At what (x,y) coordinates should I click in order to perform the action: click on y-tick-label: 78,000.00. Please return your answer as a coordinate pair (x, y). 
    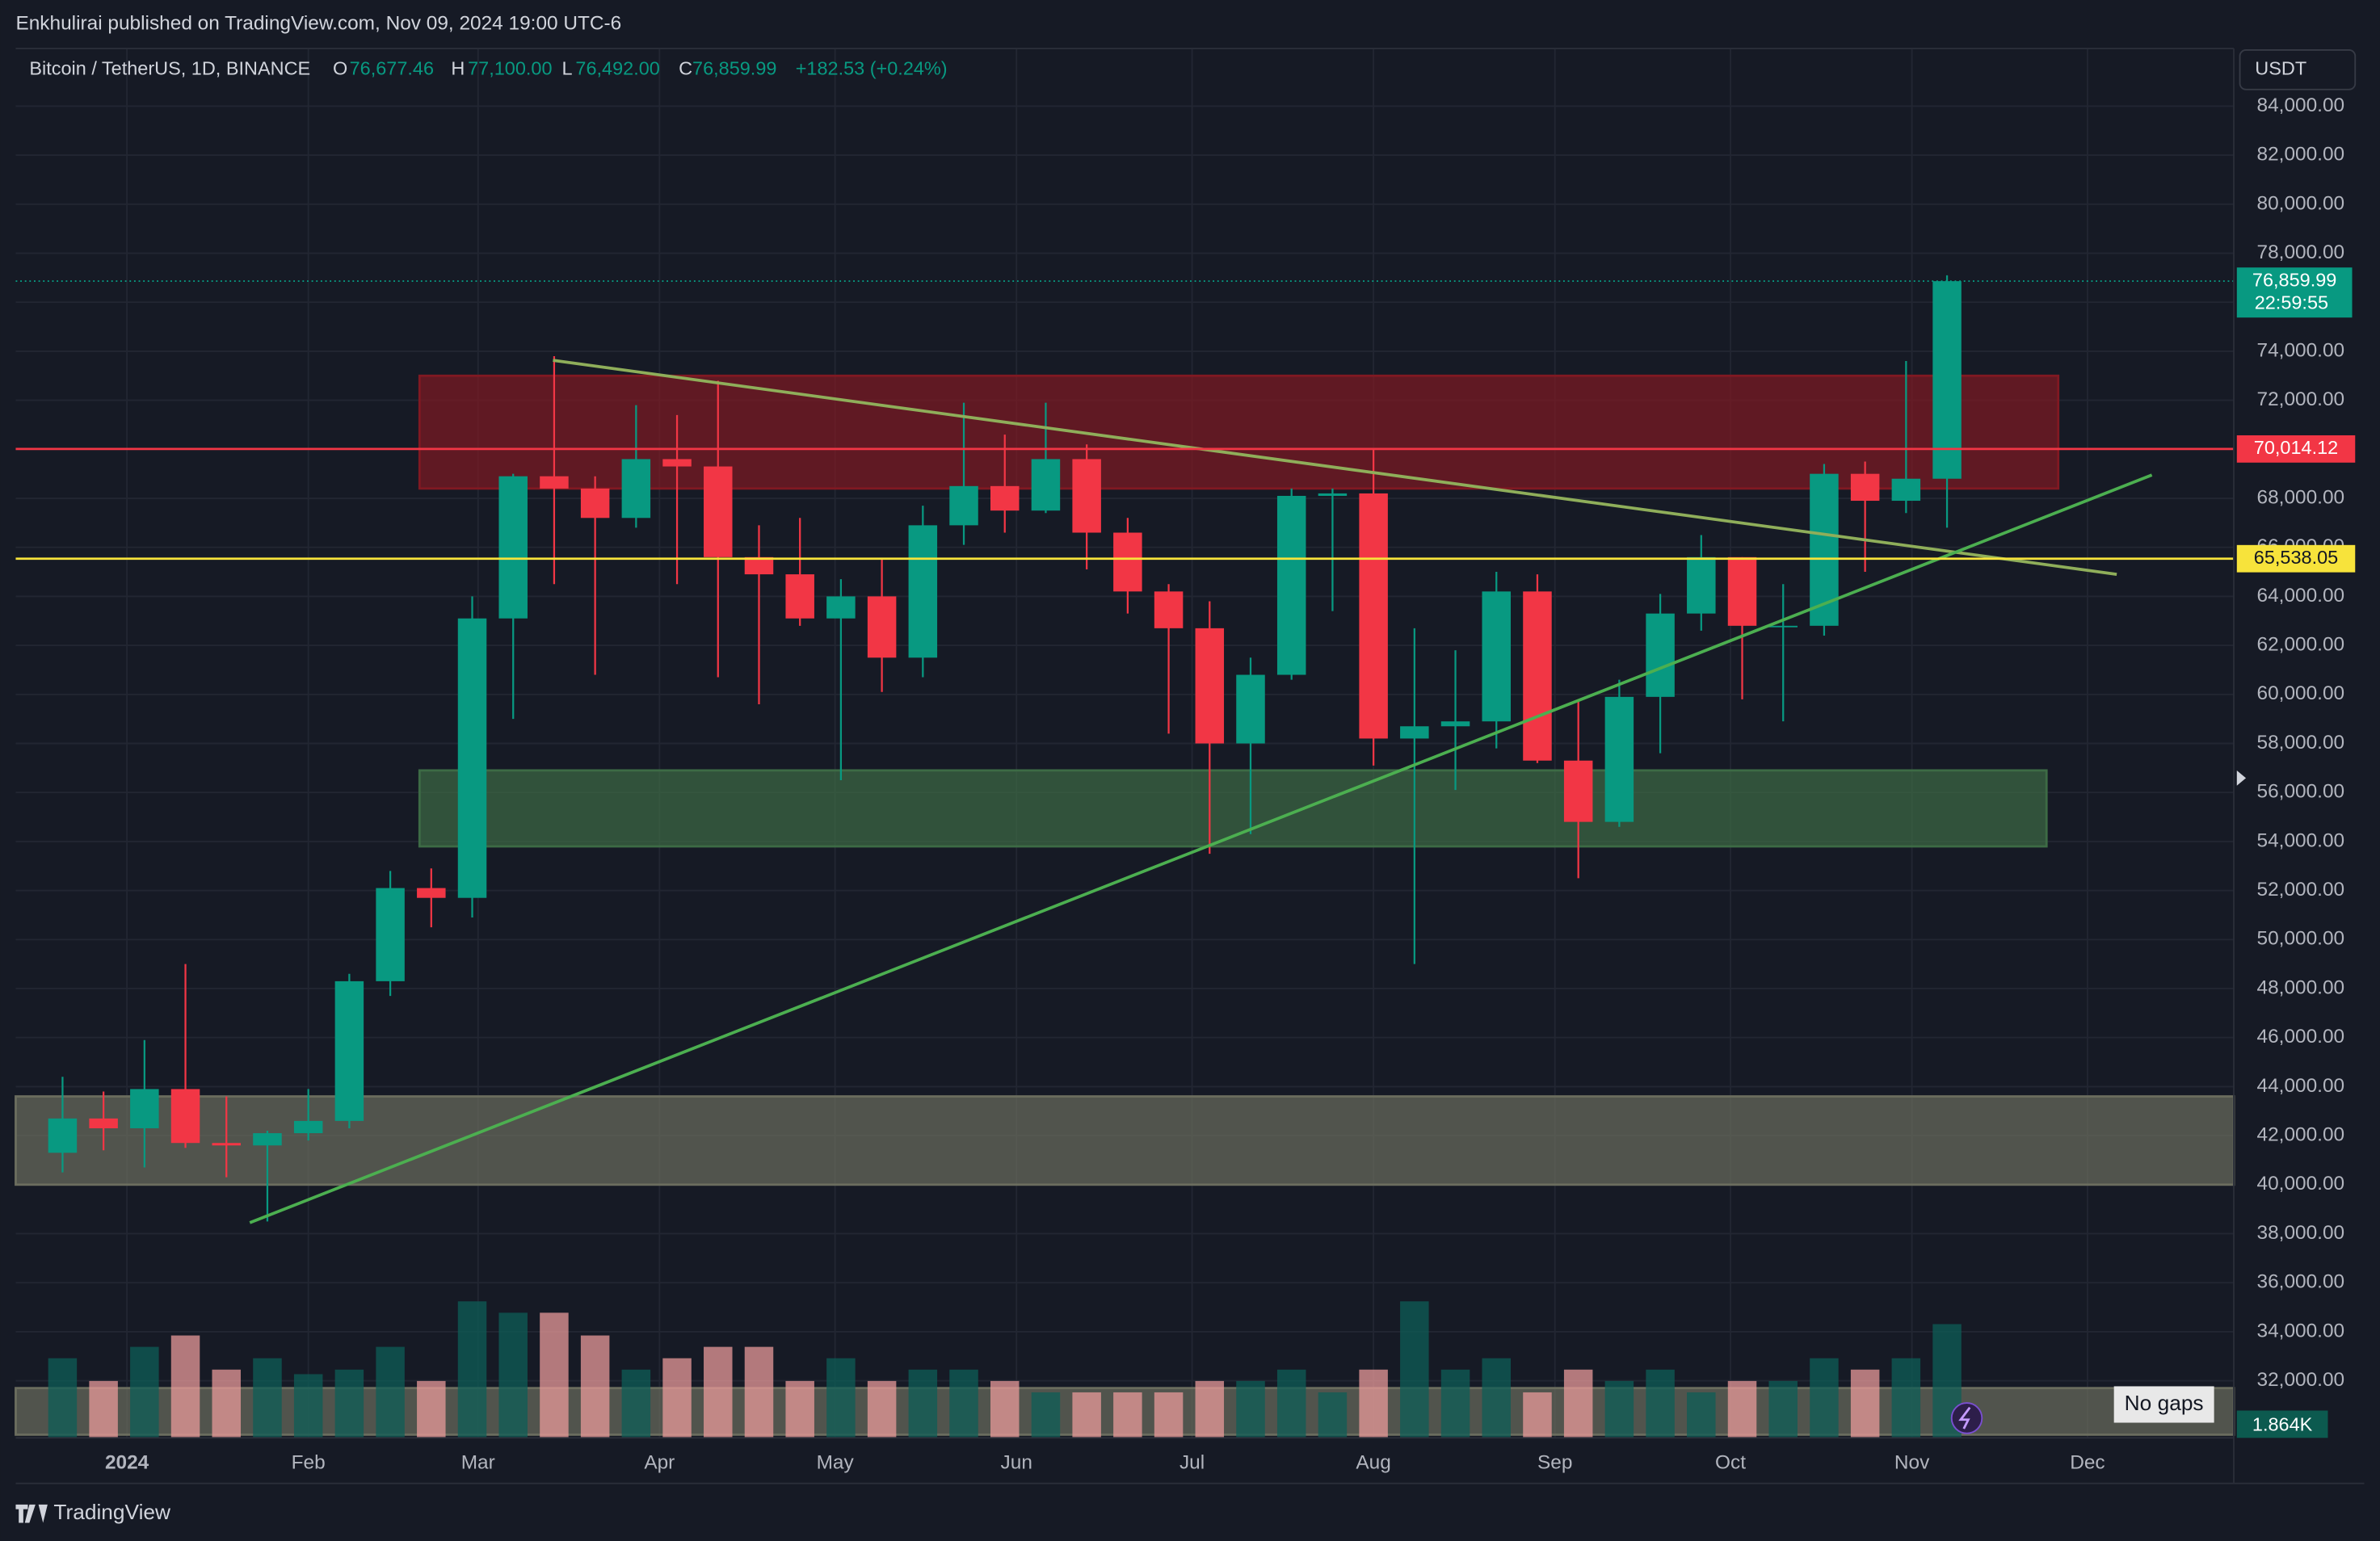
    Looking at the image, I should click on (2301, 252).